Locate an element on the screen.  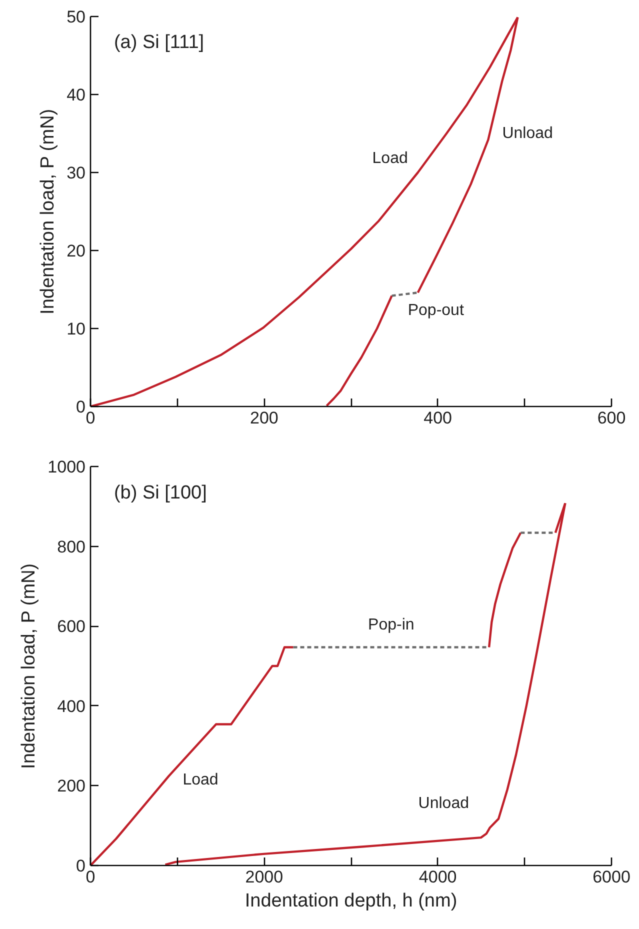
x-tick-label: 400 is located at coordinates (438, 418).